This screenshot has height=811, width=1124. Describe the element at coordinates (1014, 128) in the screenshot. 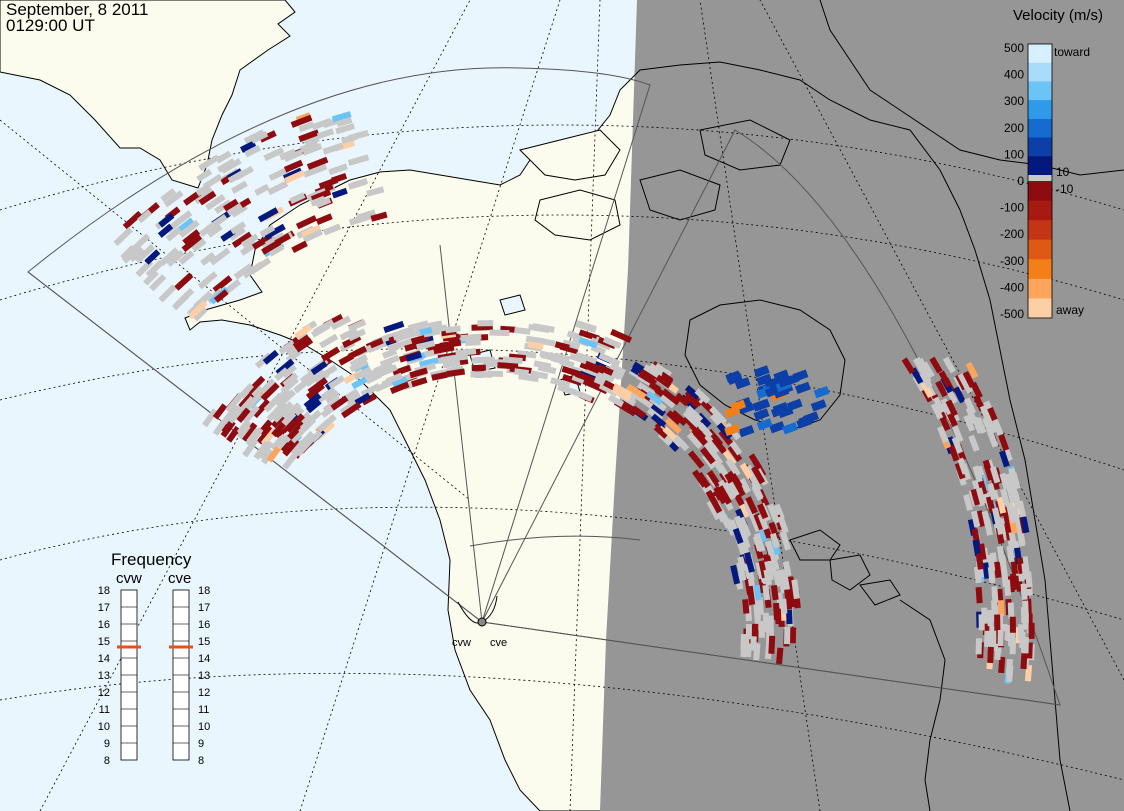

I see `colorbar-tick-label: 200` at that location.